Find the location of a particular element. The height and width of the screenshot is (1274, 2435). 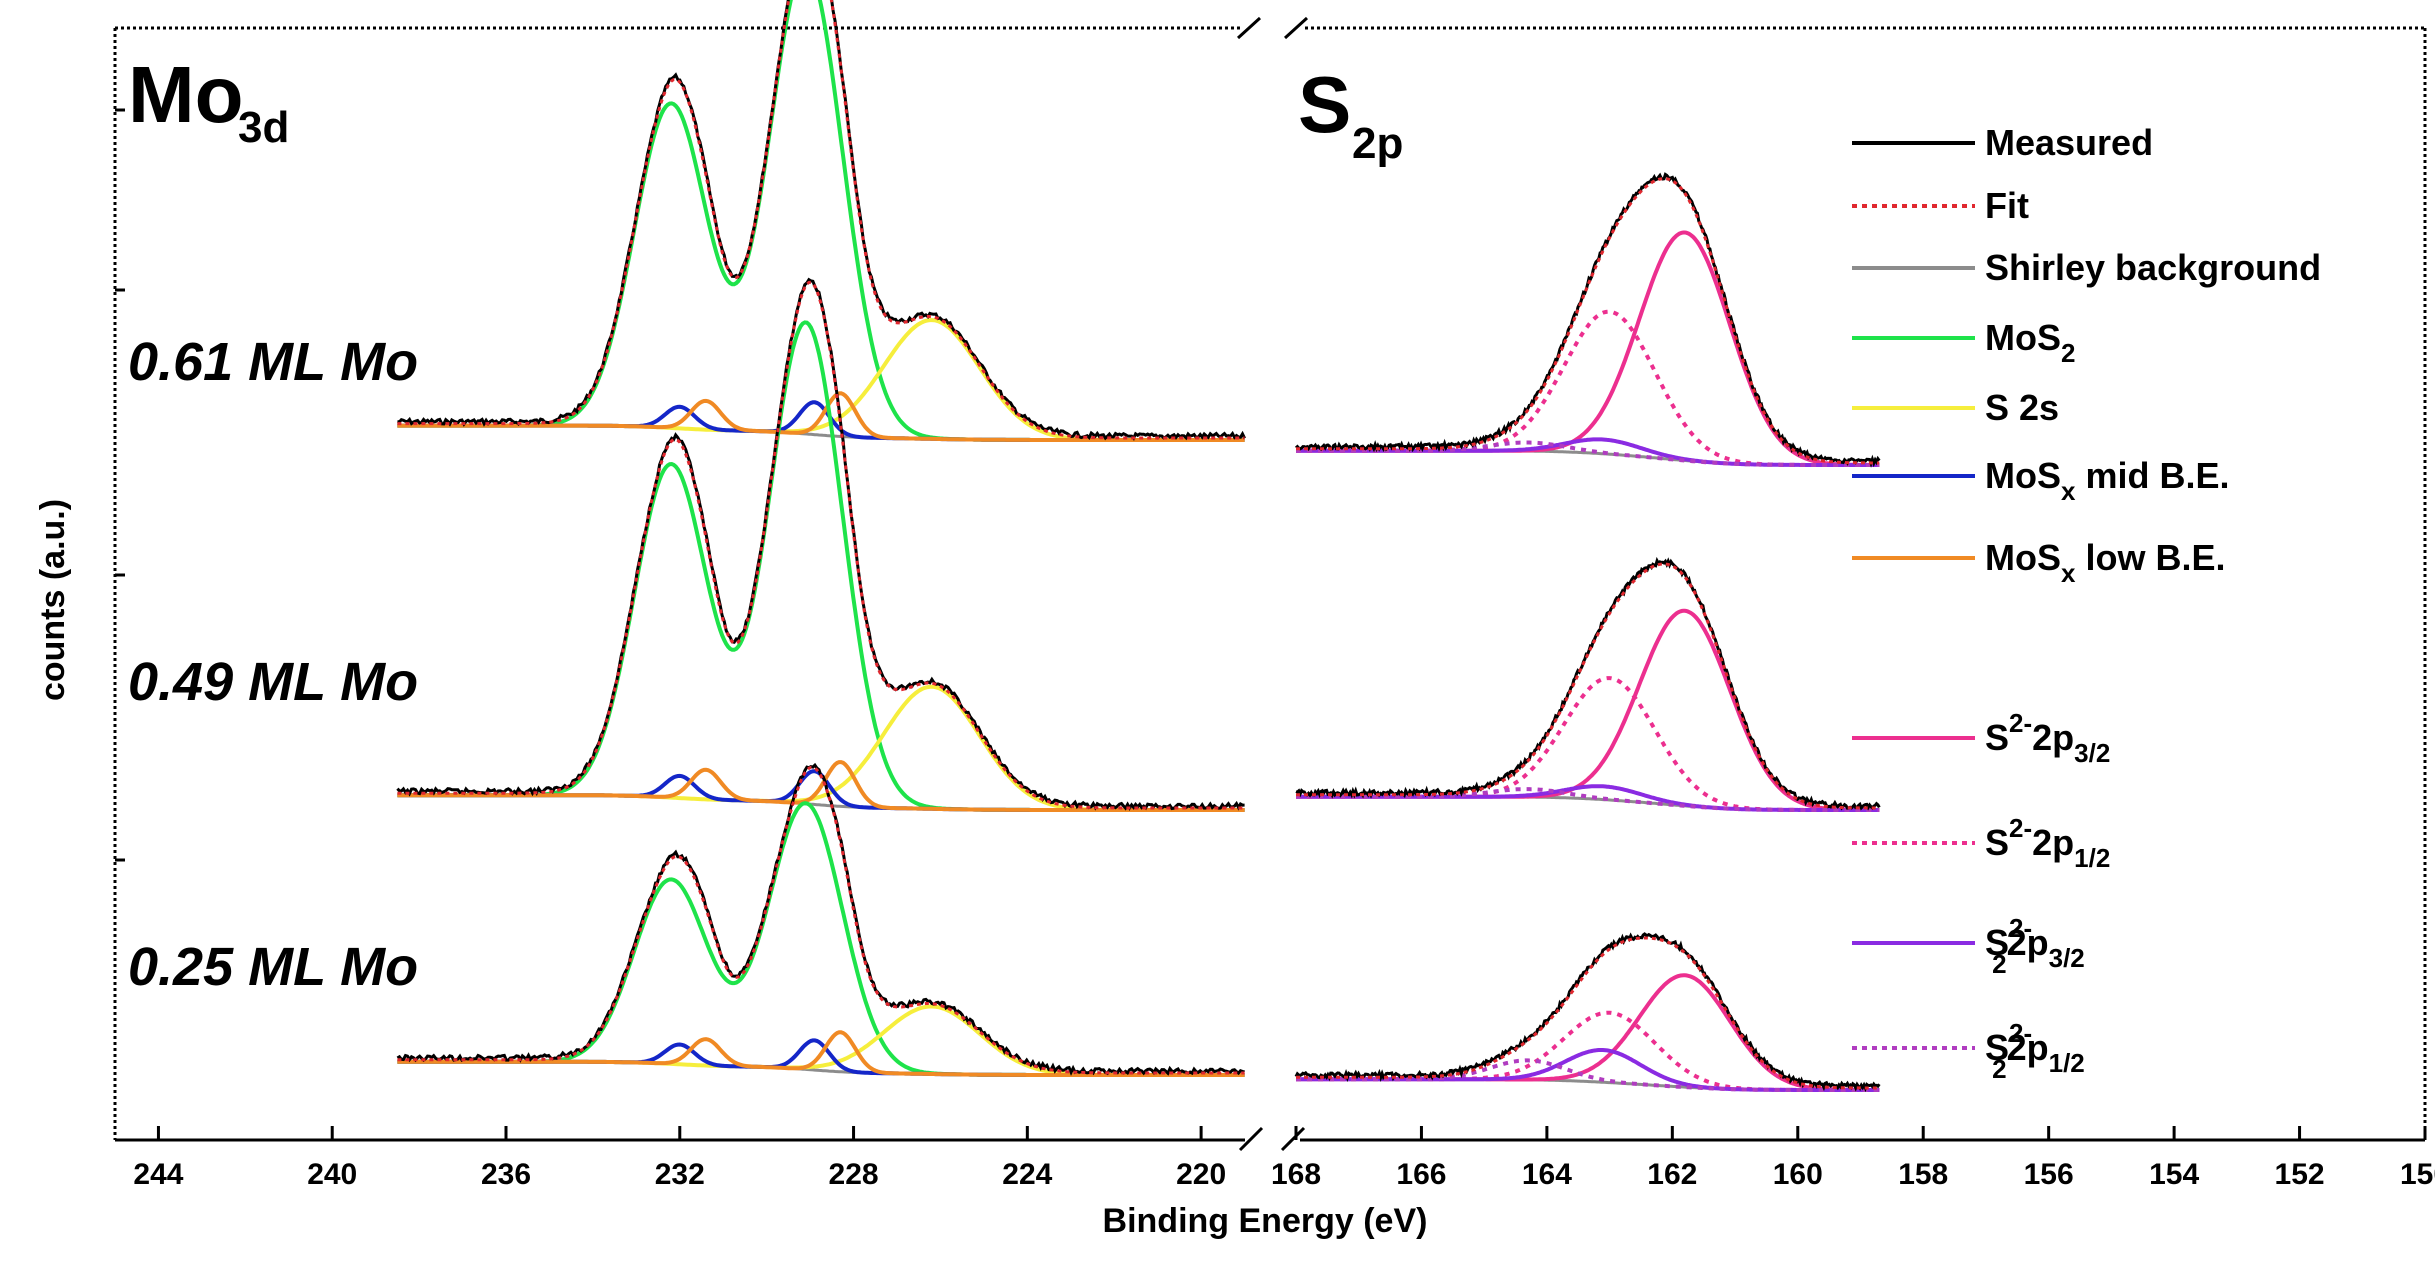

component-line-s2s is located at coordinates (821, 1040).